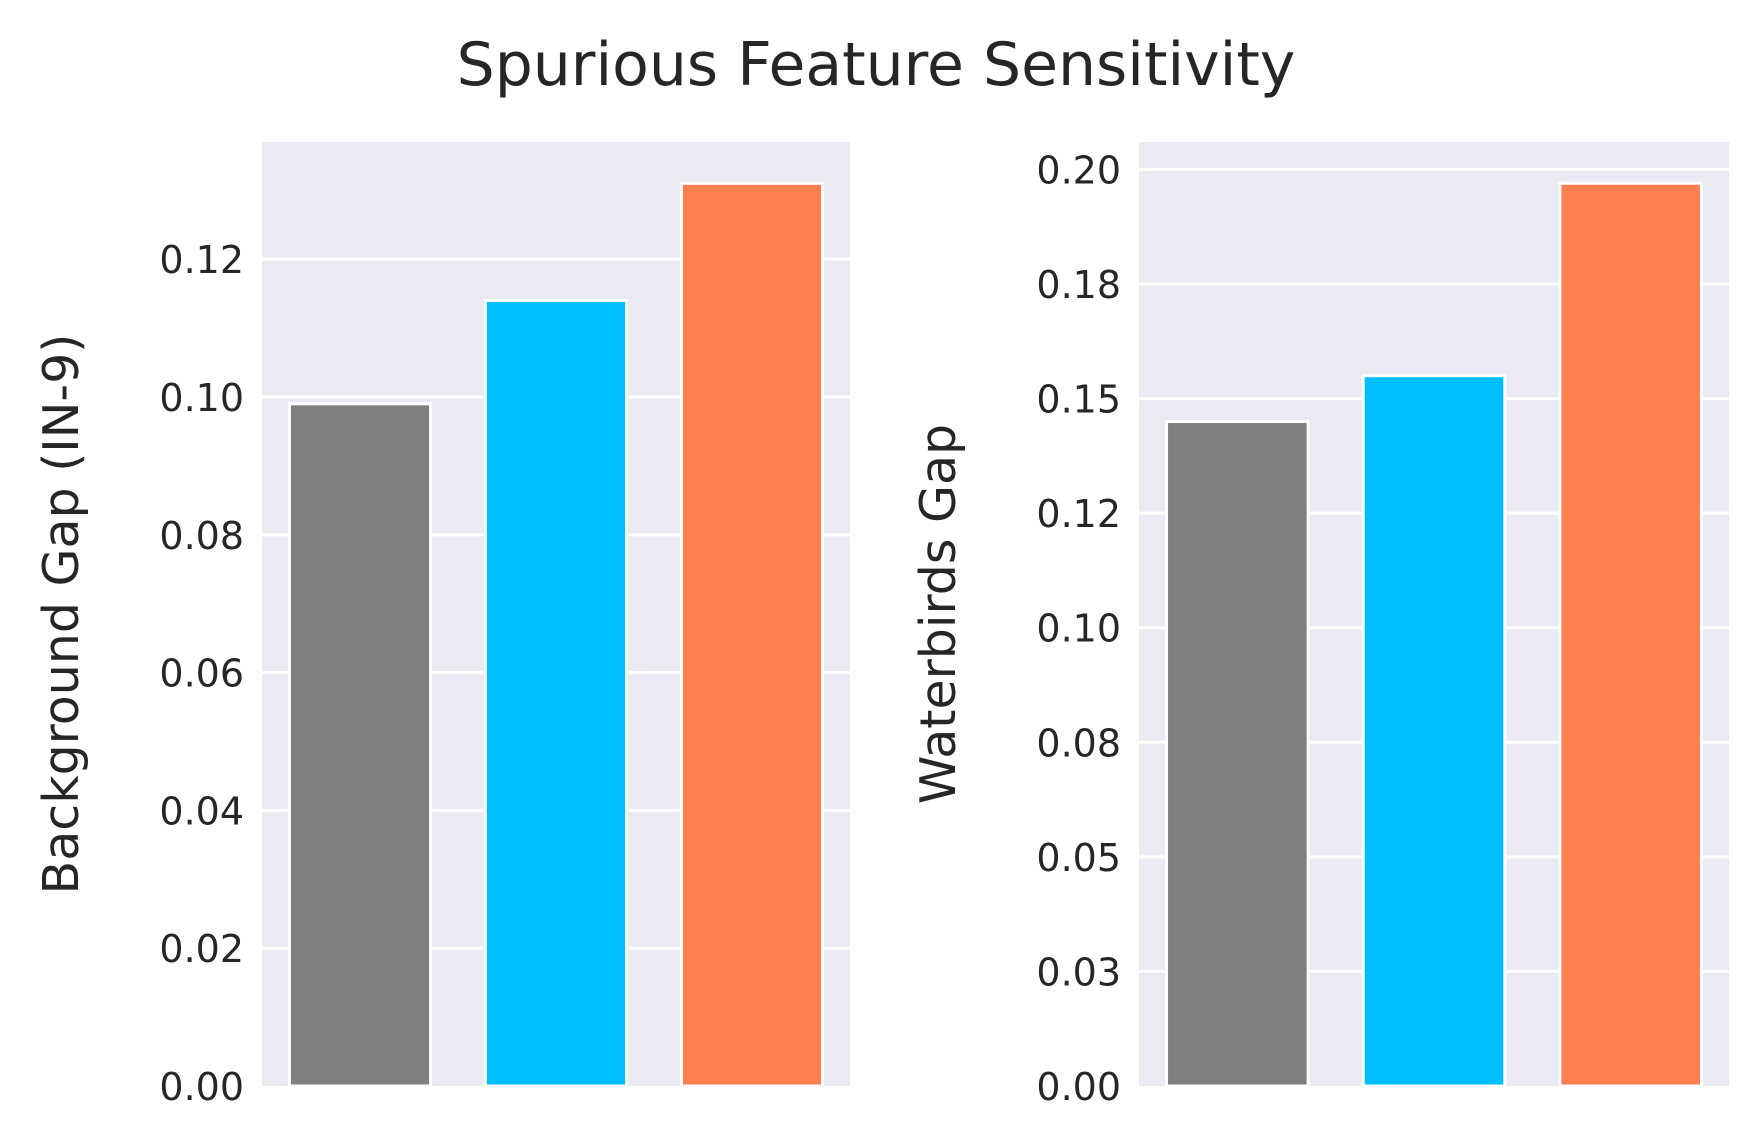 The width and height of the screenshot is (1751, 1140). I want to click on y-axis-label-left: Background Gap (IN-9), so click(61, 614).